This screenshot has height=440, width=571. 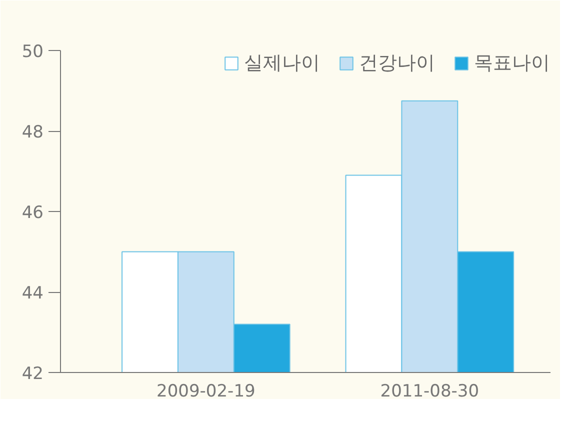 What do you see at coordinates (33, 132) in the screenshot?
I see `y-tick-label: 48` at bounding box center [33, 132].